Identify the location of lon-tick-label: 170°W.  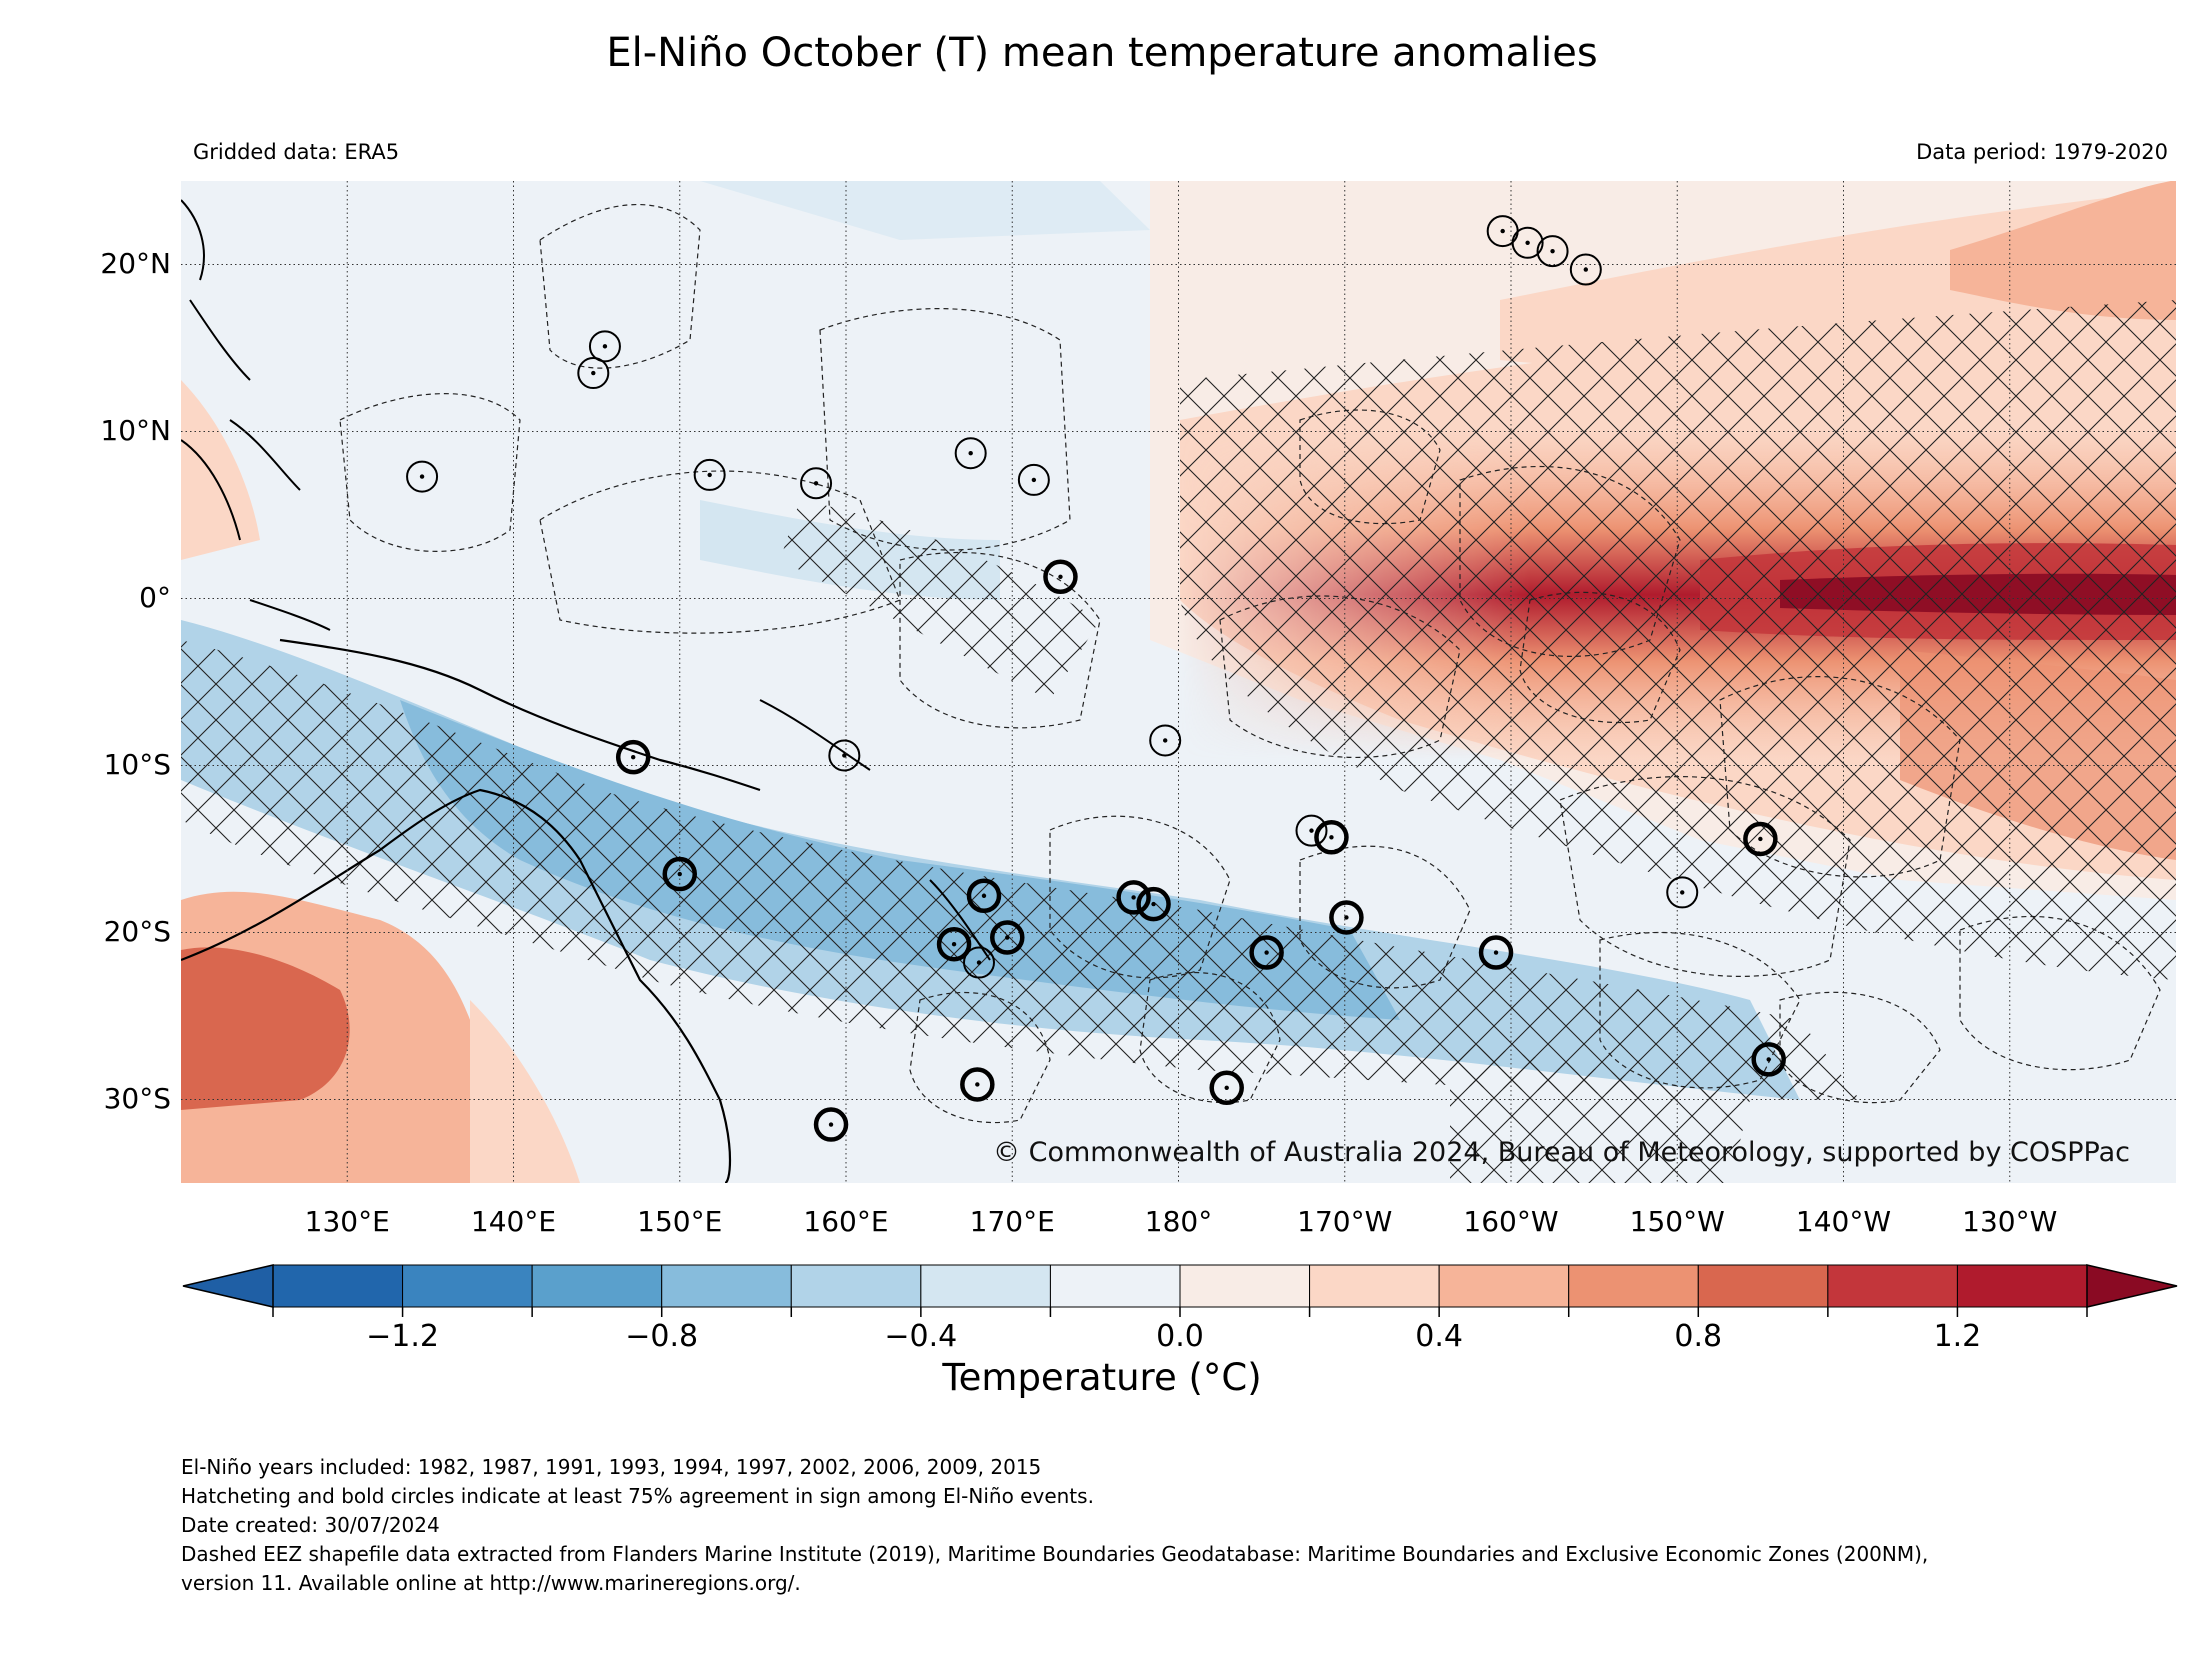
(1345, 1221).